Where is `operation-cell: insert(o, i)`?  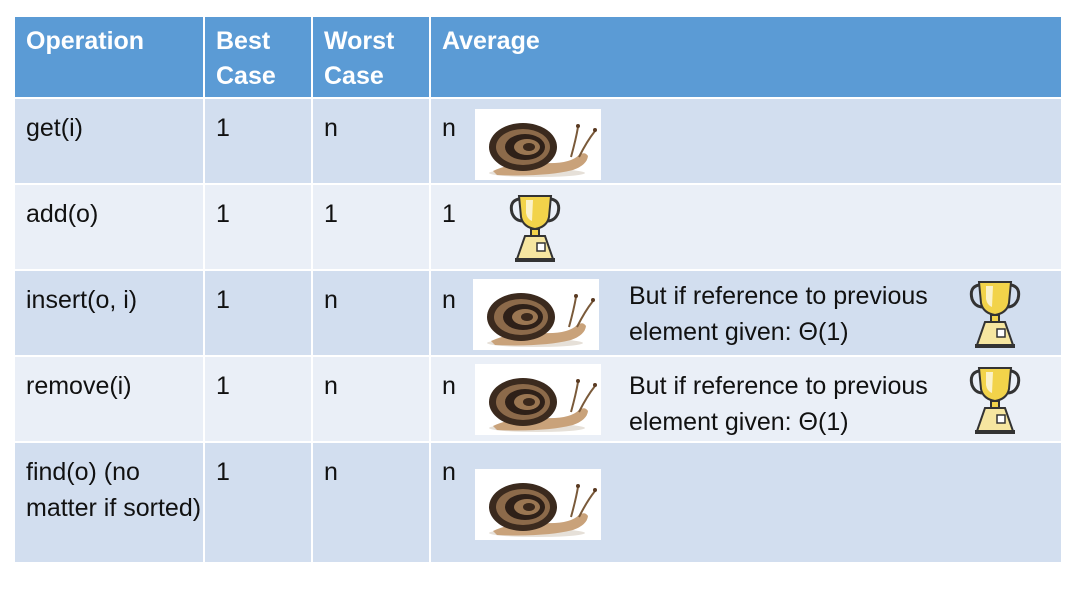 operation-cell: insert(o, i) is located at coordinates (109, 313).